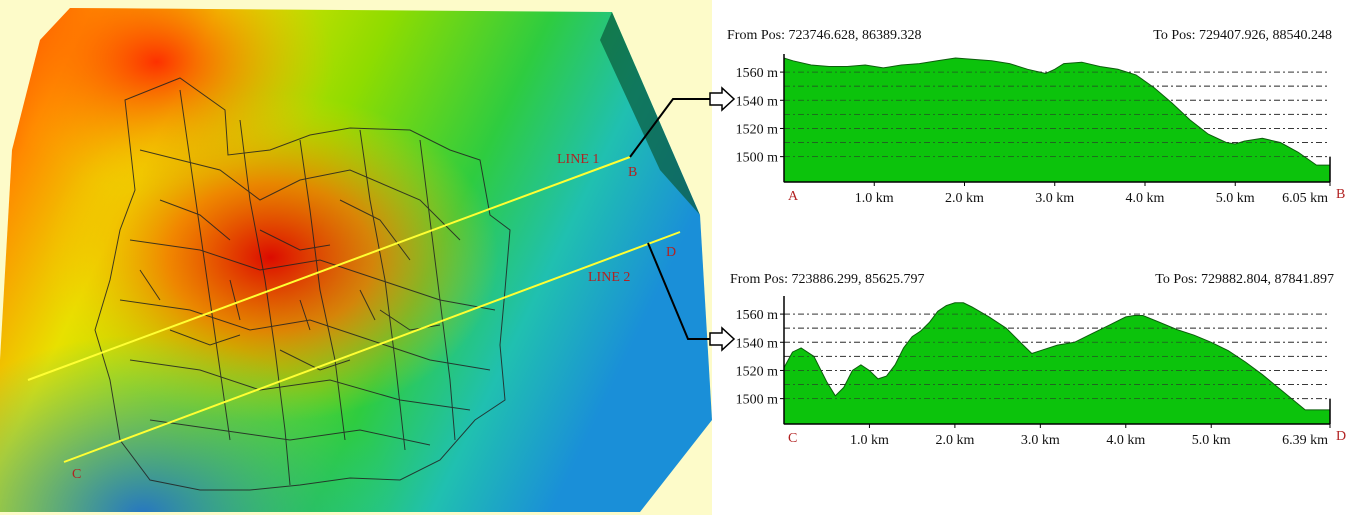 The height and width of the screenshot is (515, 1350). Describe the element at coordinates (757, 101) in the screenshot. I see `profile-1-y-tick-label: 1540 m` at that location.